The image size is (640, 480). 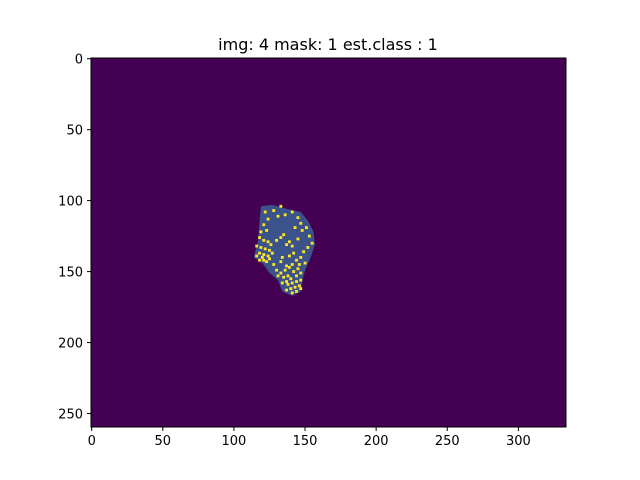 What do you see at coordinates (74, 131) in the screenshot?
I see `y-tick-label: 50` at bounding box center [74, 131].